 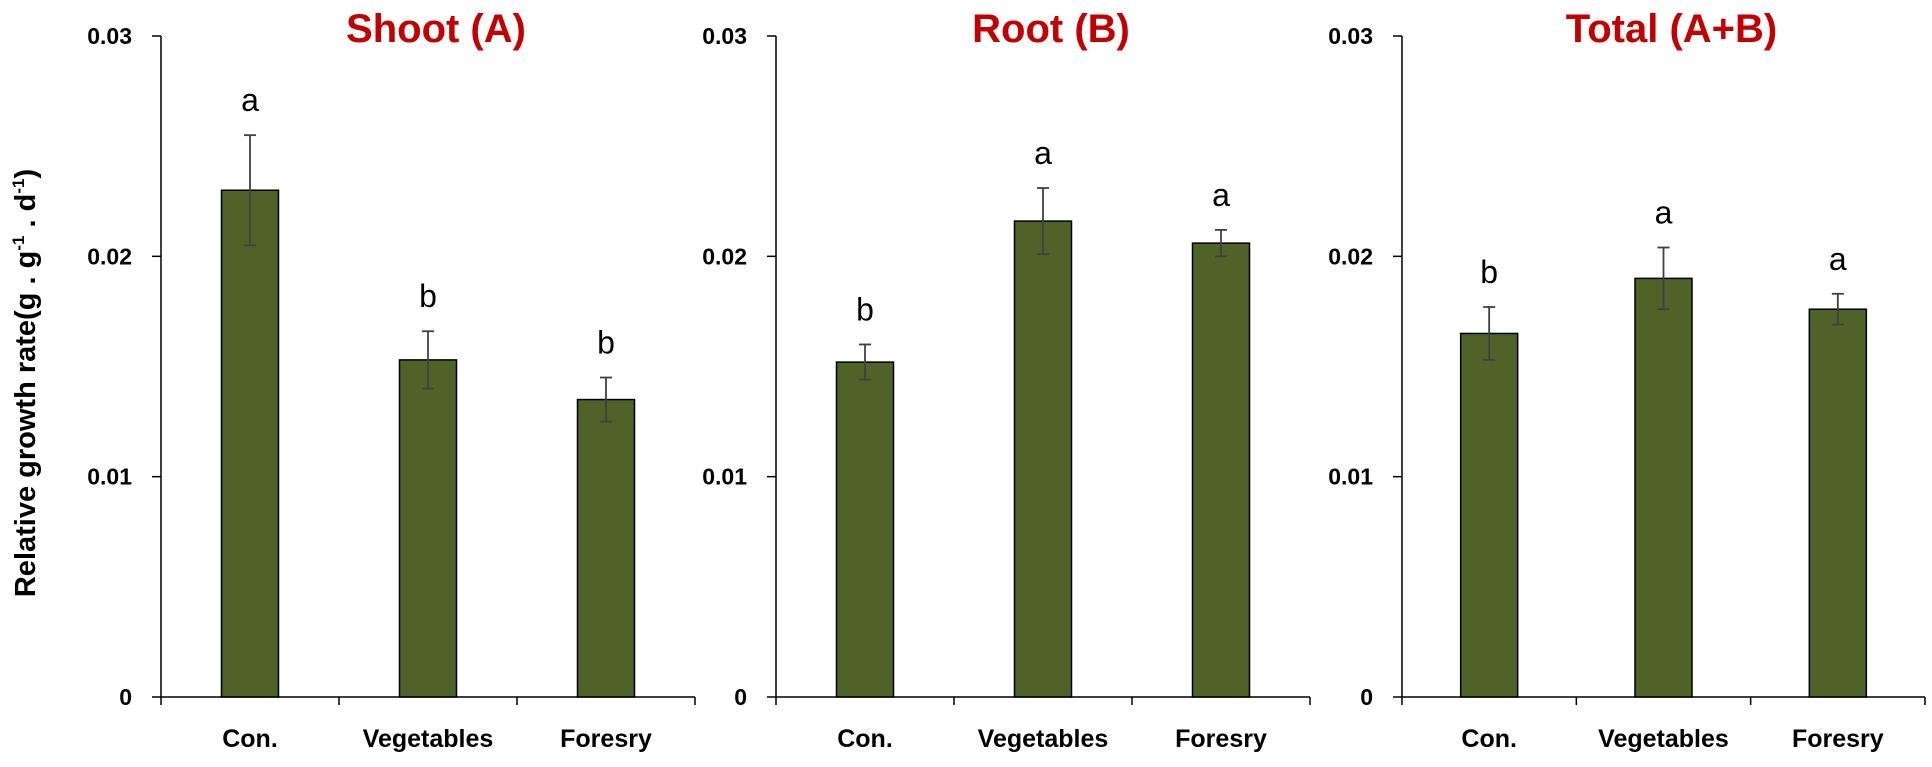 What do you see at coordinates (1489, 272) in the screenshot?
I see `panel-3-significance-letter: b` at bounding box center [1489, 272].